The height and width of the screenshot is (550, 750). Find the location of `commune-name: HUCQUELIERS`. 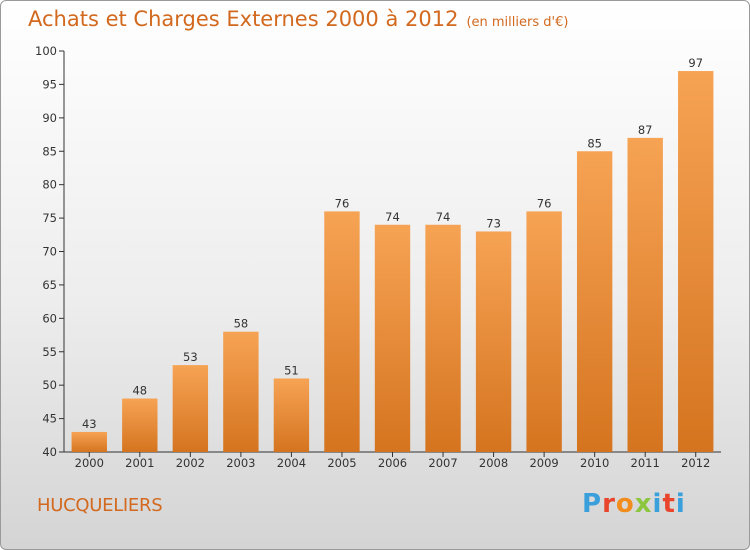

commune-name: HUCQUELIERS is located at coordinates (100, 505).